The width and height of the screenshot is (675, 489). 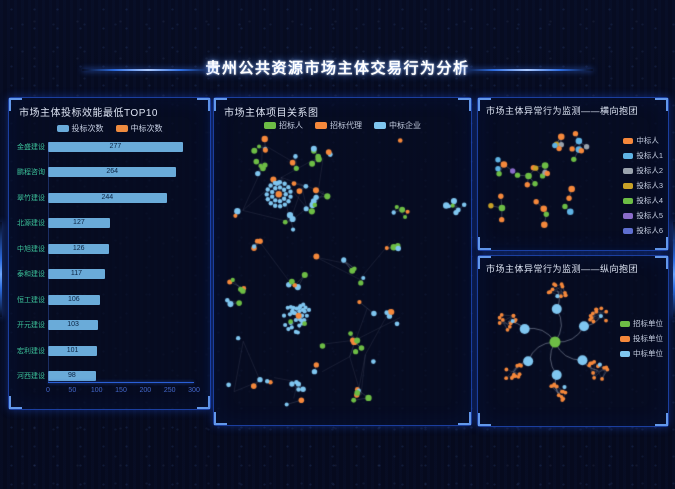 I want to click on legend-label: 投标次数, so click(x=87, y=128).